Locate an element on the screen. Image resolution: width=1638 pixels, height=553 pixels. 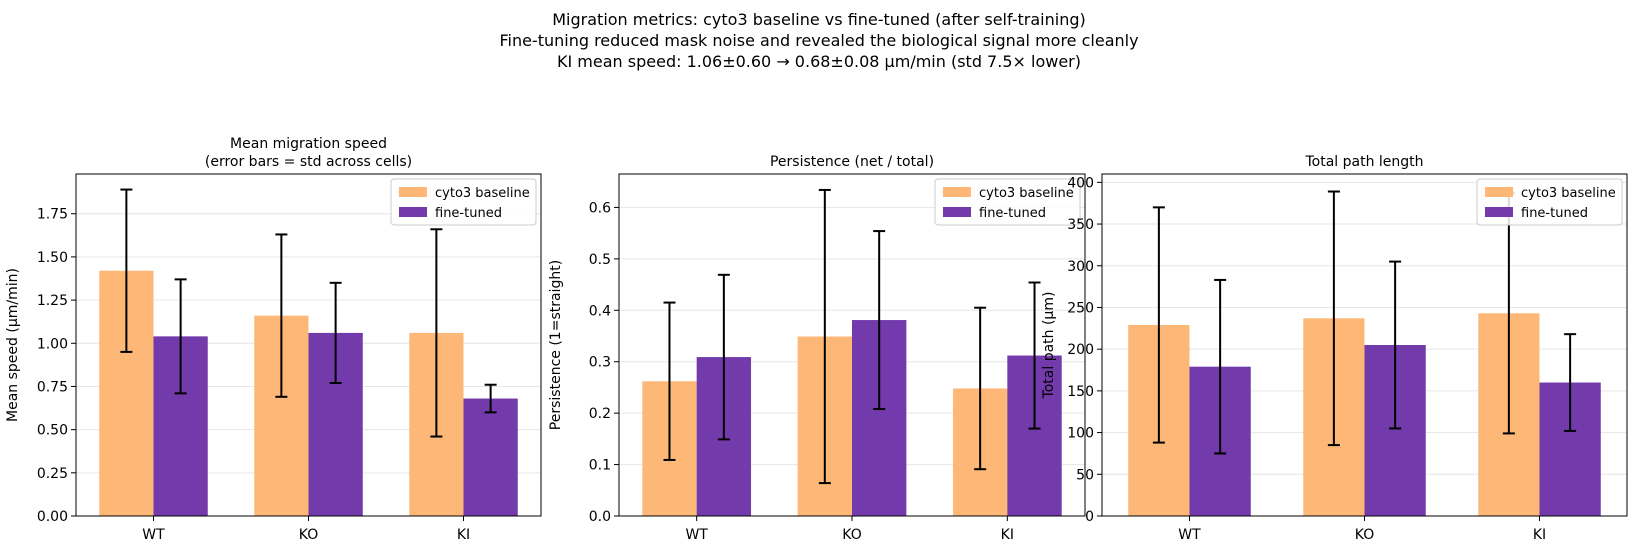
y-tick-label: 100 is located at coordinates (1080, 434).